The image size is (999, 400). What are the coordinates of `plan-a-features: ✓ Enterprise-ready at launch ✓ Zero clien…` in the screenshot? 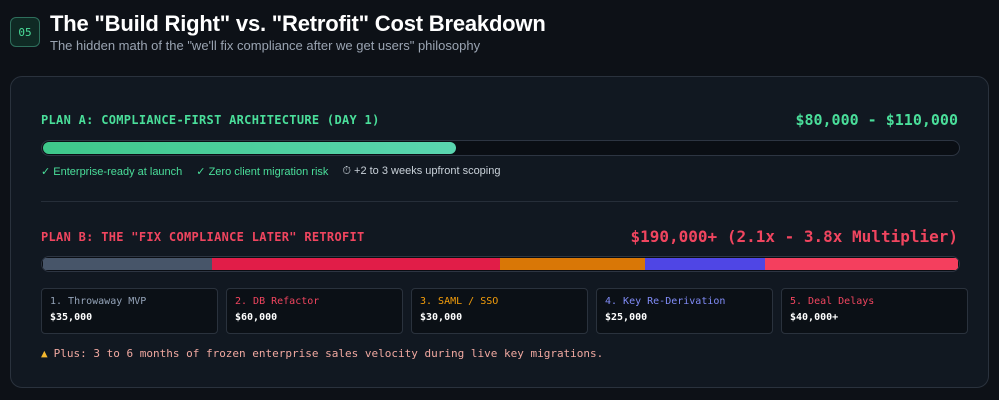 It's located at (277, 171).